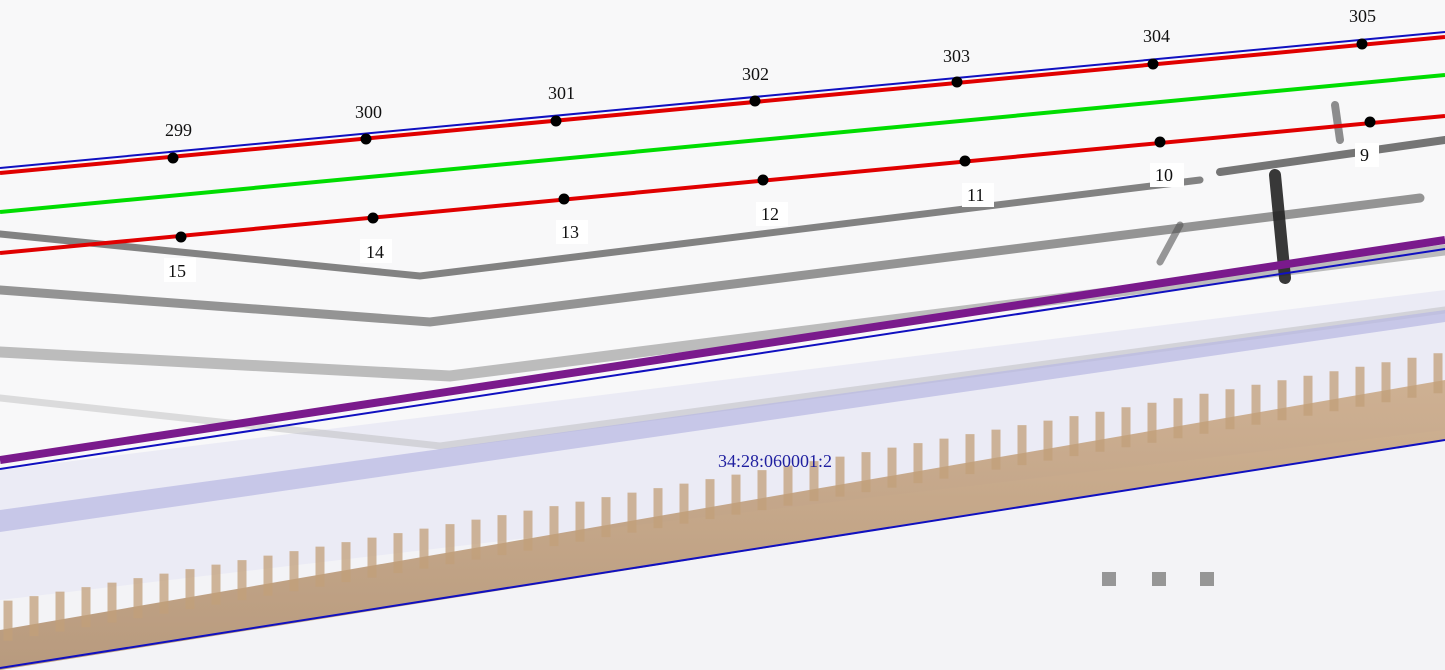 The height and width of the screenshot is (670, 1445). What do you see at coordinates (755, 74) in the screenshot?
I see `point-label: 302` at bounding box center [755, 74].